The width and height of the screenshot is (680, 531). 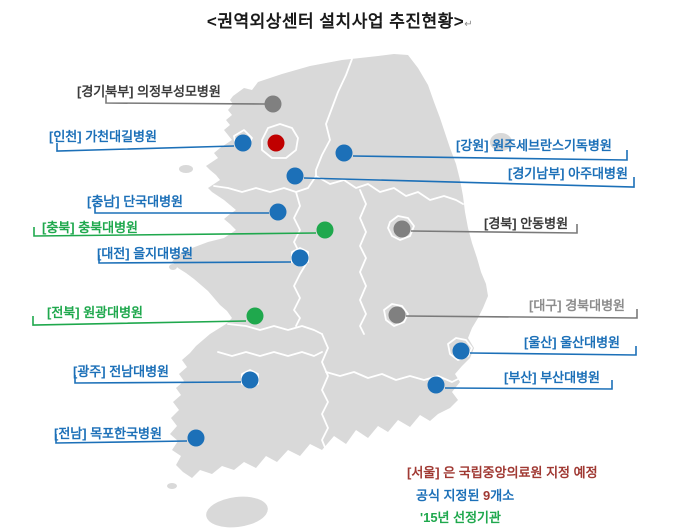 I want to click on marker-dot-jeonbuk, so click(x=255, y=316).